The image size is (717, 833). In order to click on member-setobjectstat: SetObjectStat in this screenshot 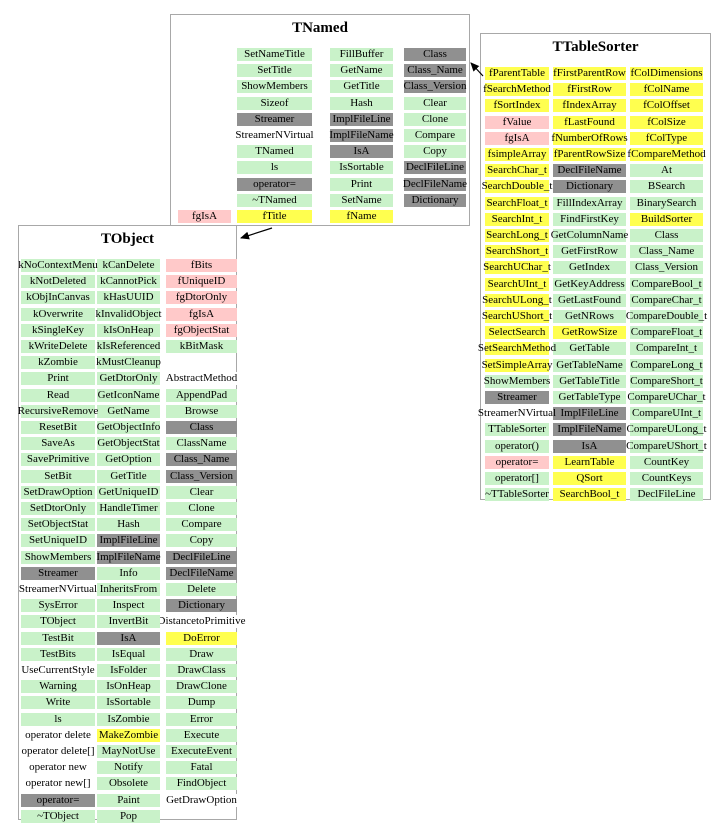, I will do `click(58, 525)`.